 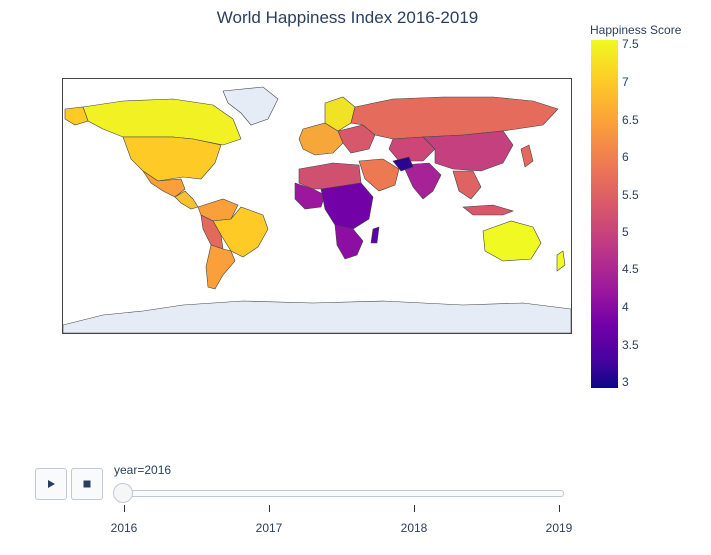 I want to click on colorbar-tick: 5, so click(x=625, y=232).